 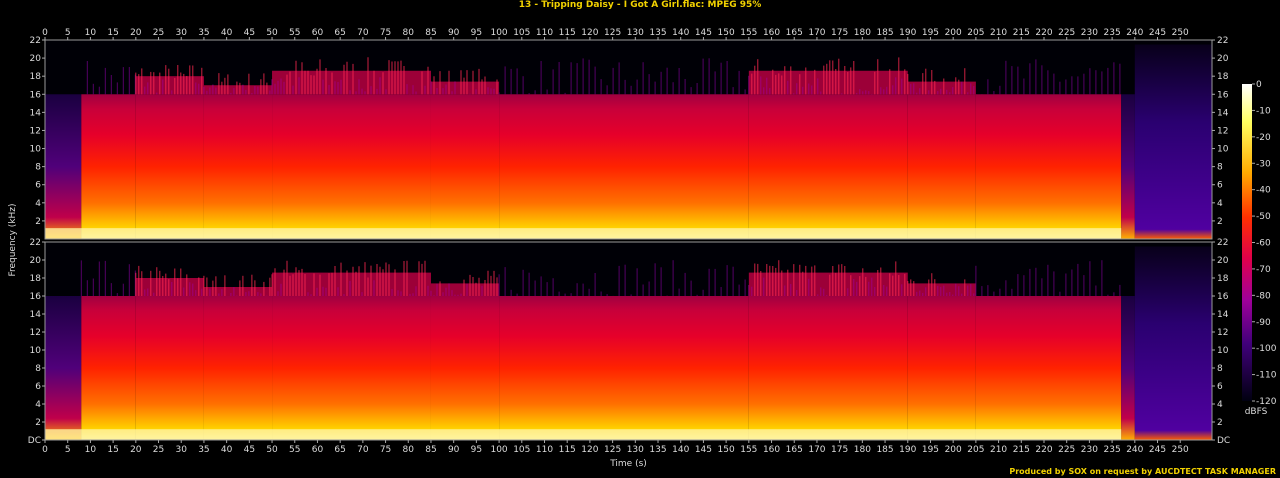 I want to click on x-tick-label: 125, so click(x=612, y=450).